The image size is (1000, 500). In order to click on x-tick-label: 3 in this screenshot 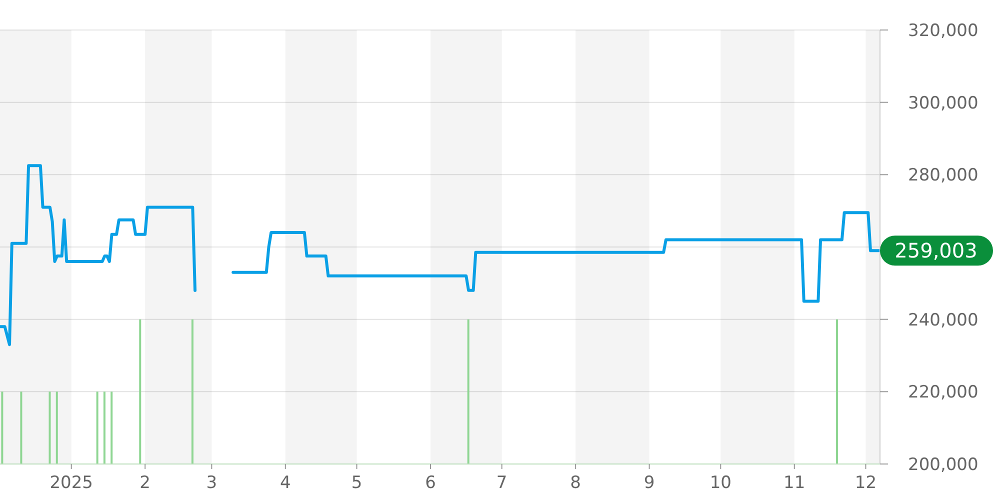, I will do `click(212, 483)`.